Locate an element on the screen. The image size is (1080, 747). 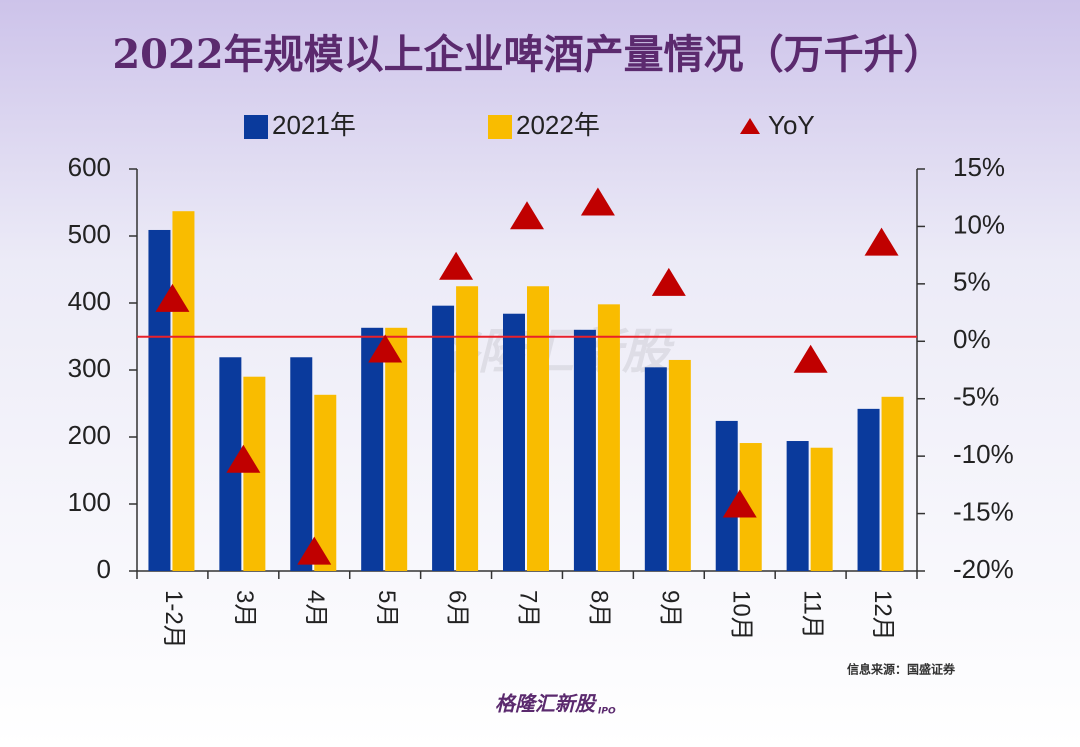
x-tick-label: 9月 is located at coordinates (669, 608).